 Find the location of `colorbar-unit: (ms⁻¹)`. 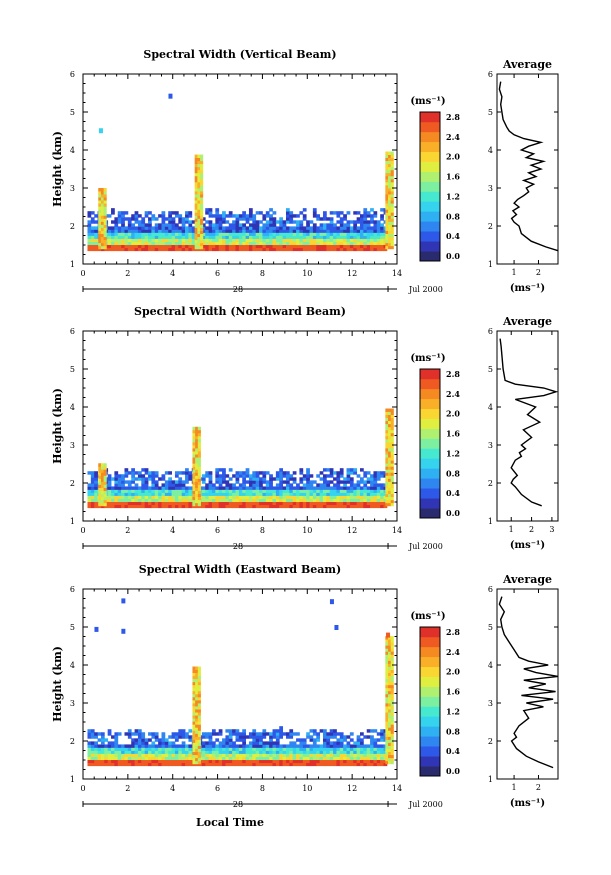

colorbar-unit: (ms⁻¹) is located at coordinates (427, 101).